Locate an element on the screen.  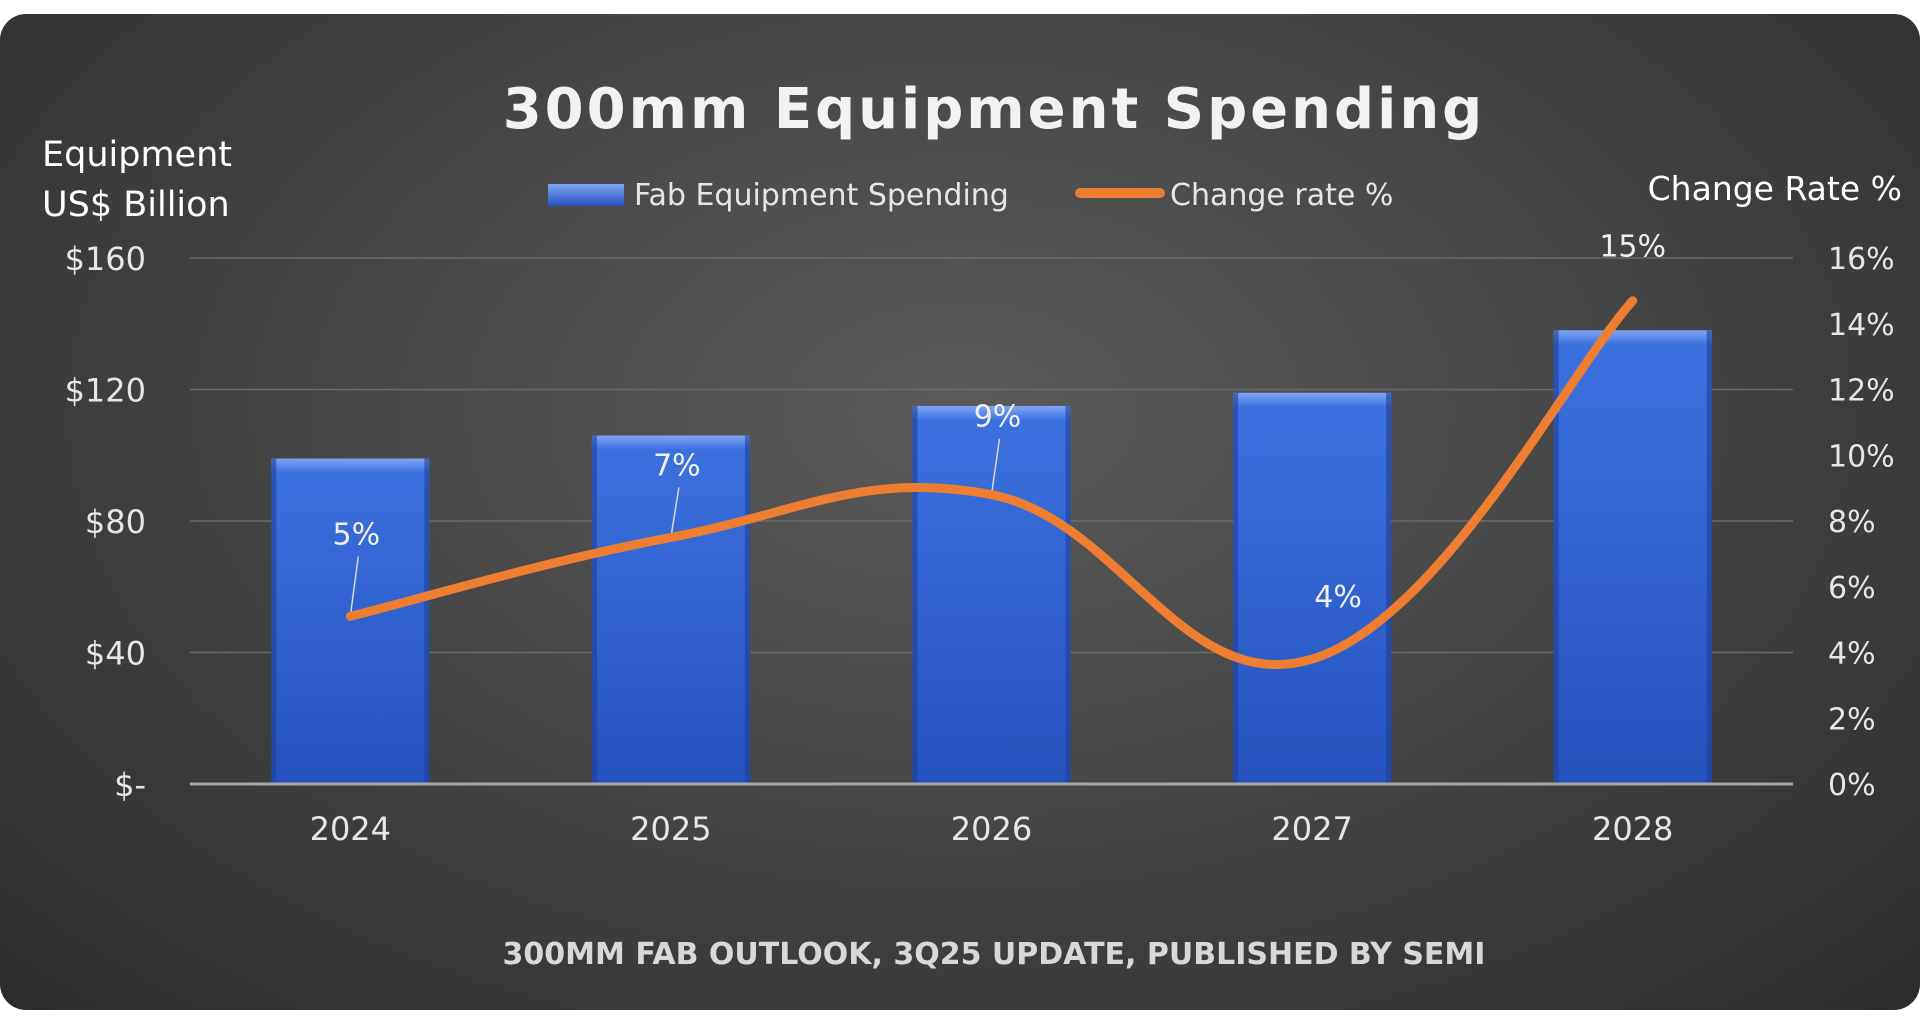
y2-tick-label: 12% is located at coordinates (1861, 391).